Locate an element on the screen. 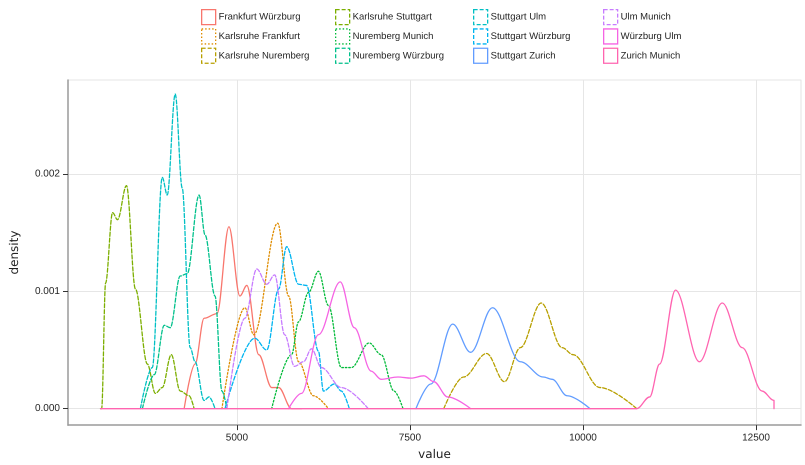  legend-label: Ulm Munich is located at coordinates (645, 17).